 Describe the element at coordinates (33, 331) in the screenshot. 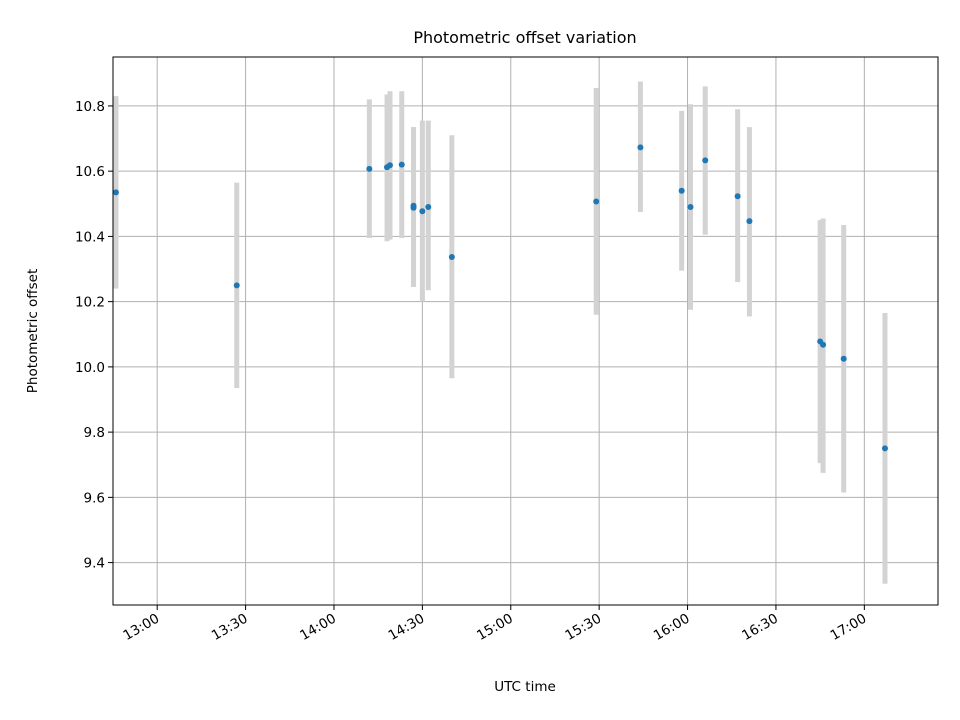

I see `y-axis-label: Photometric offset` at that location.